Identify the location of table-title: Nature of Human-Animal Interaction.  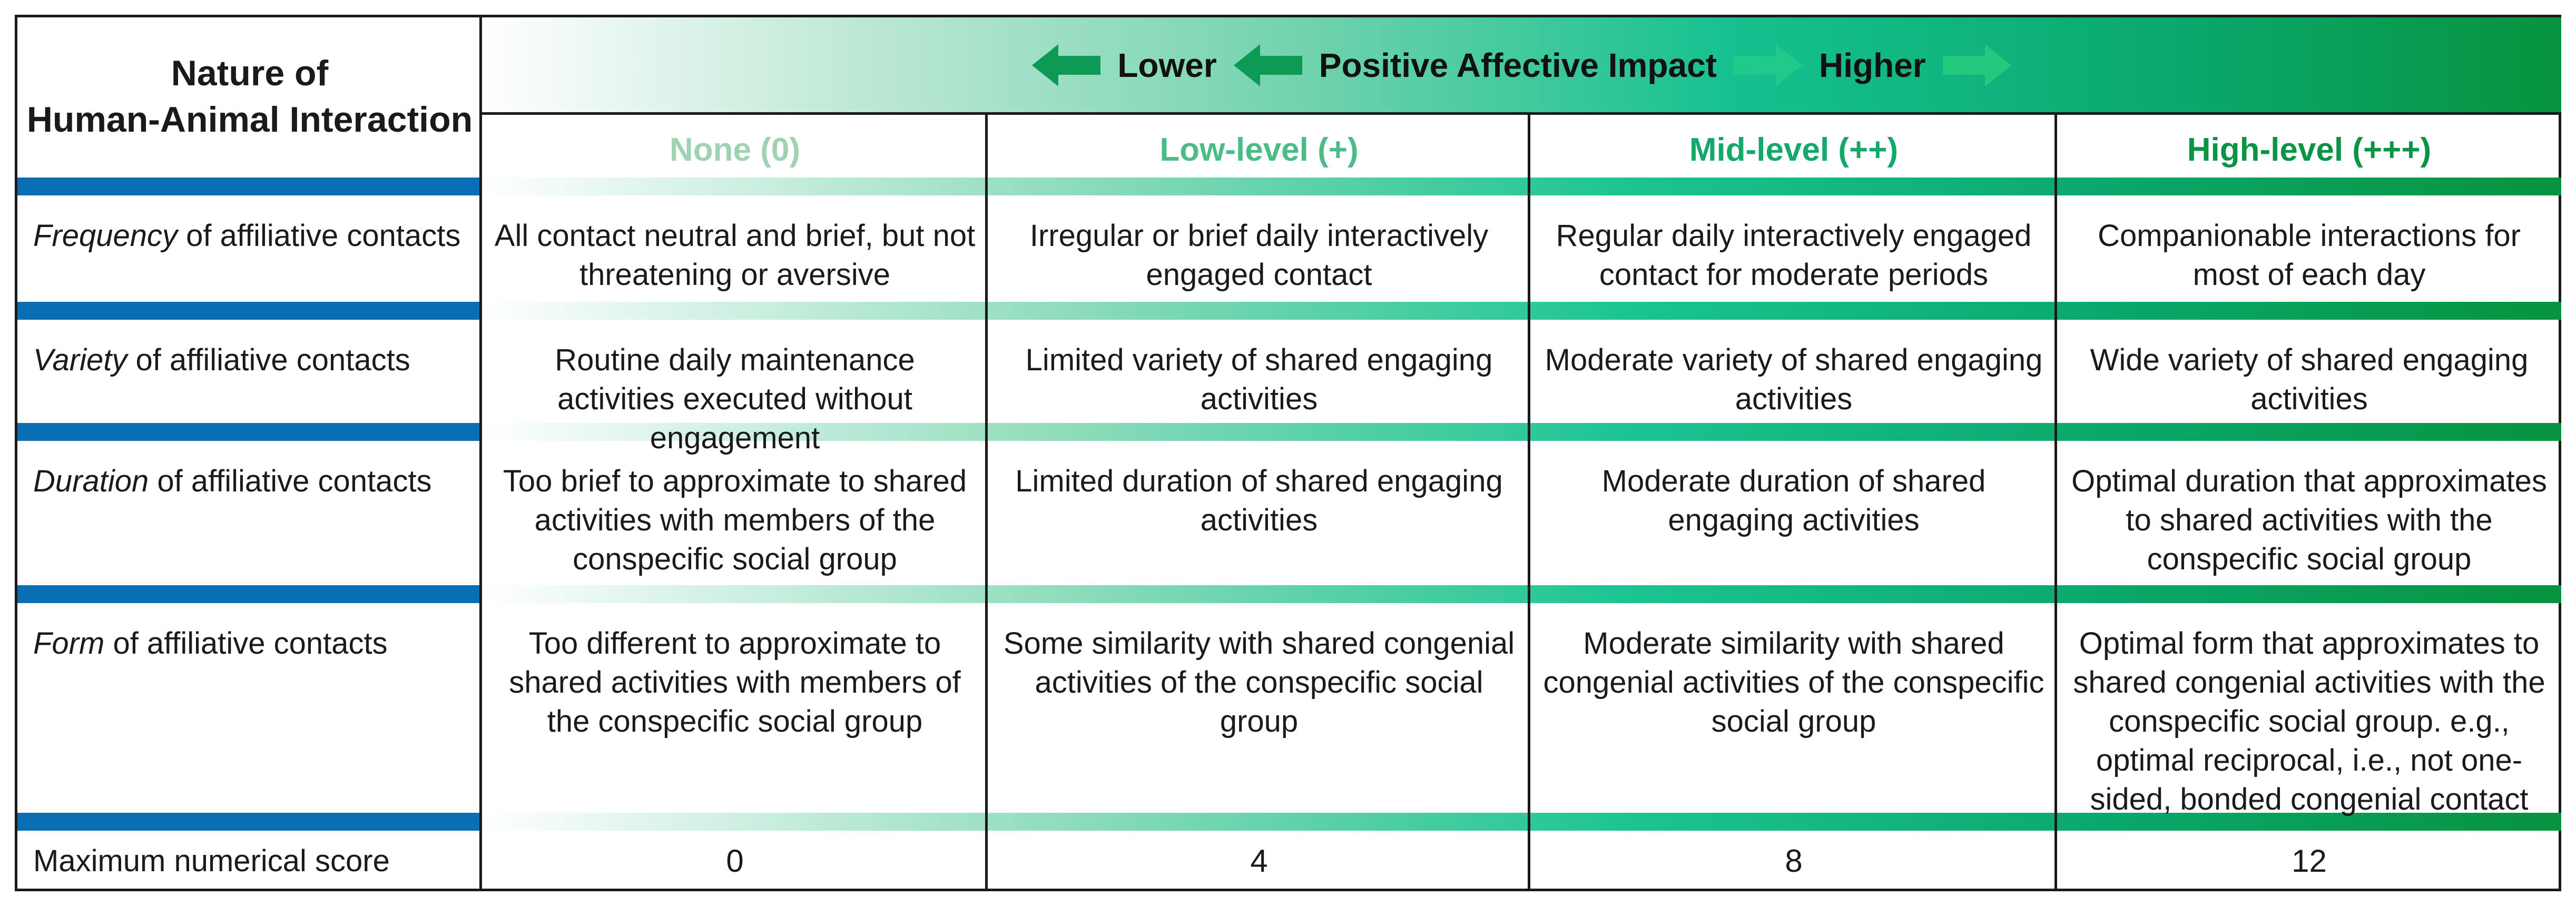
(249, 101).